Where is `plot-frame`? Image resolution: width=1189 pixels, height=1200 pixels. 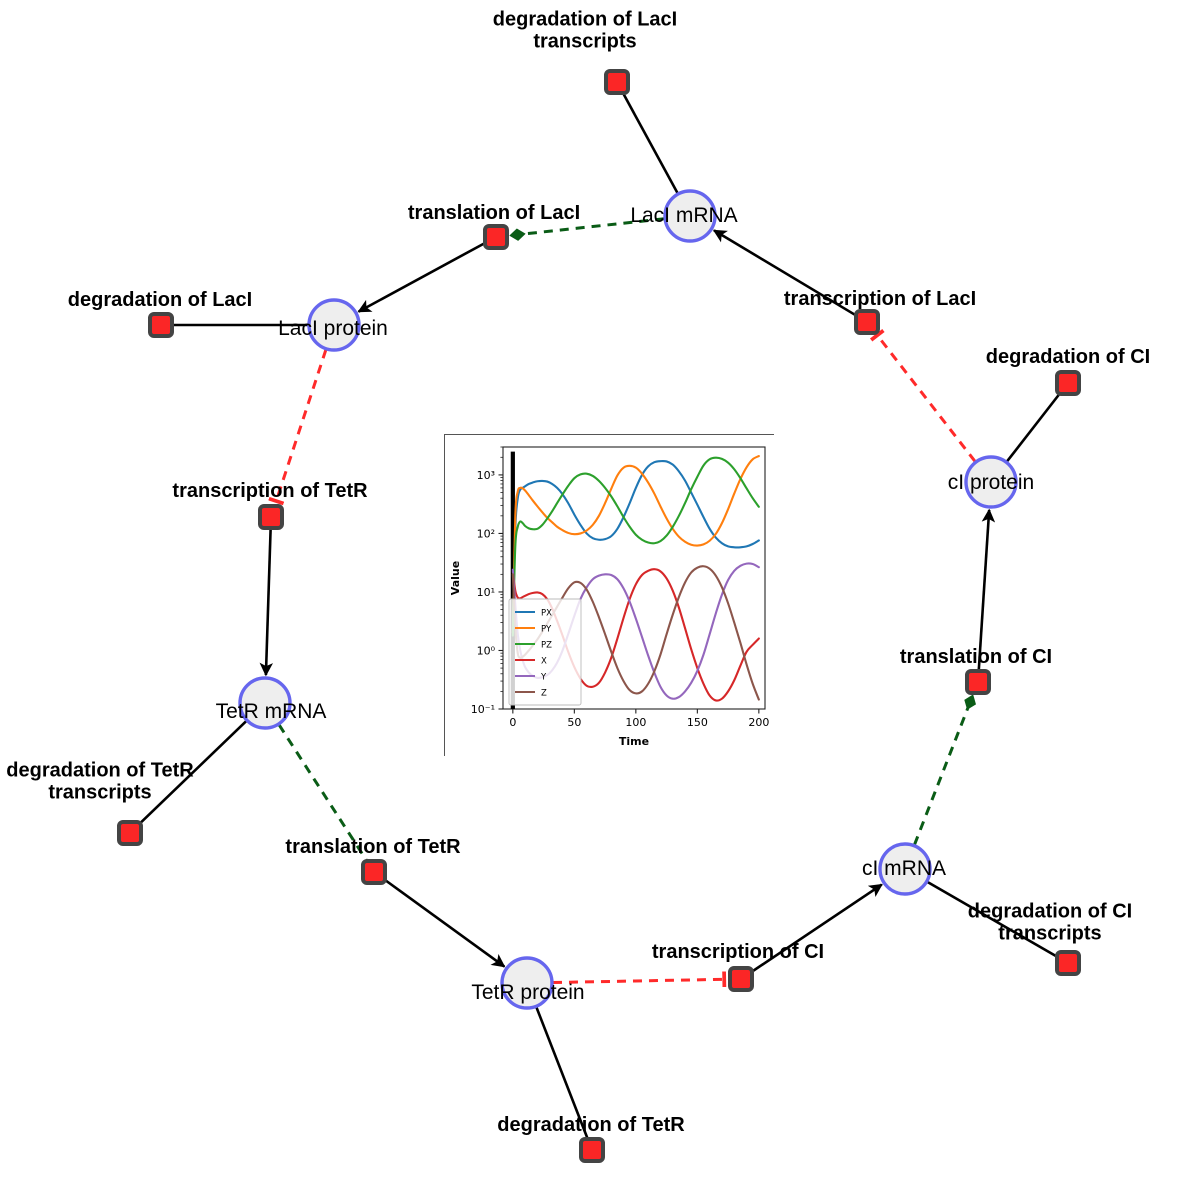 plot-frame is located at coordinates (634, 578).